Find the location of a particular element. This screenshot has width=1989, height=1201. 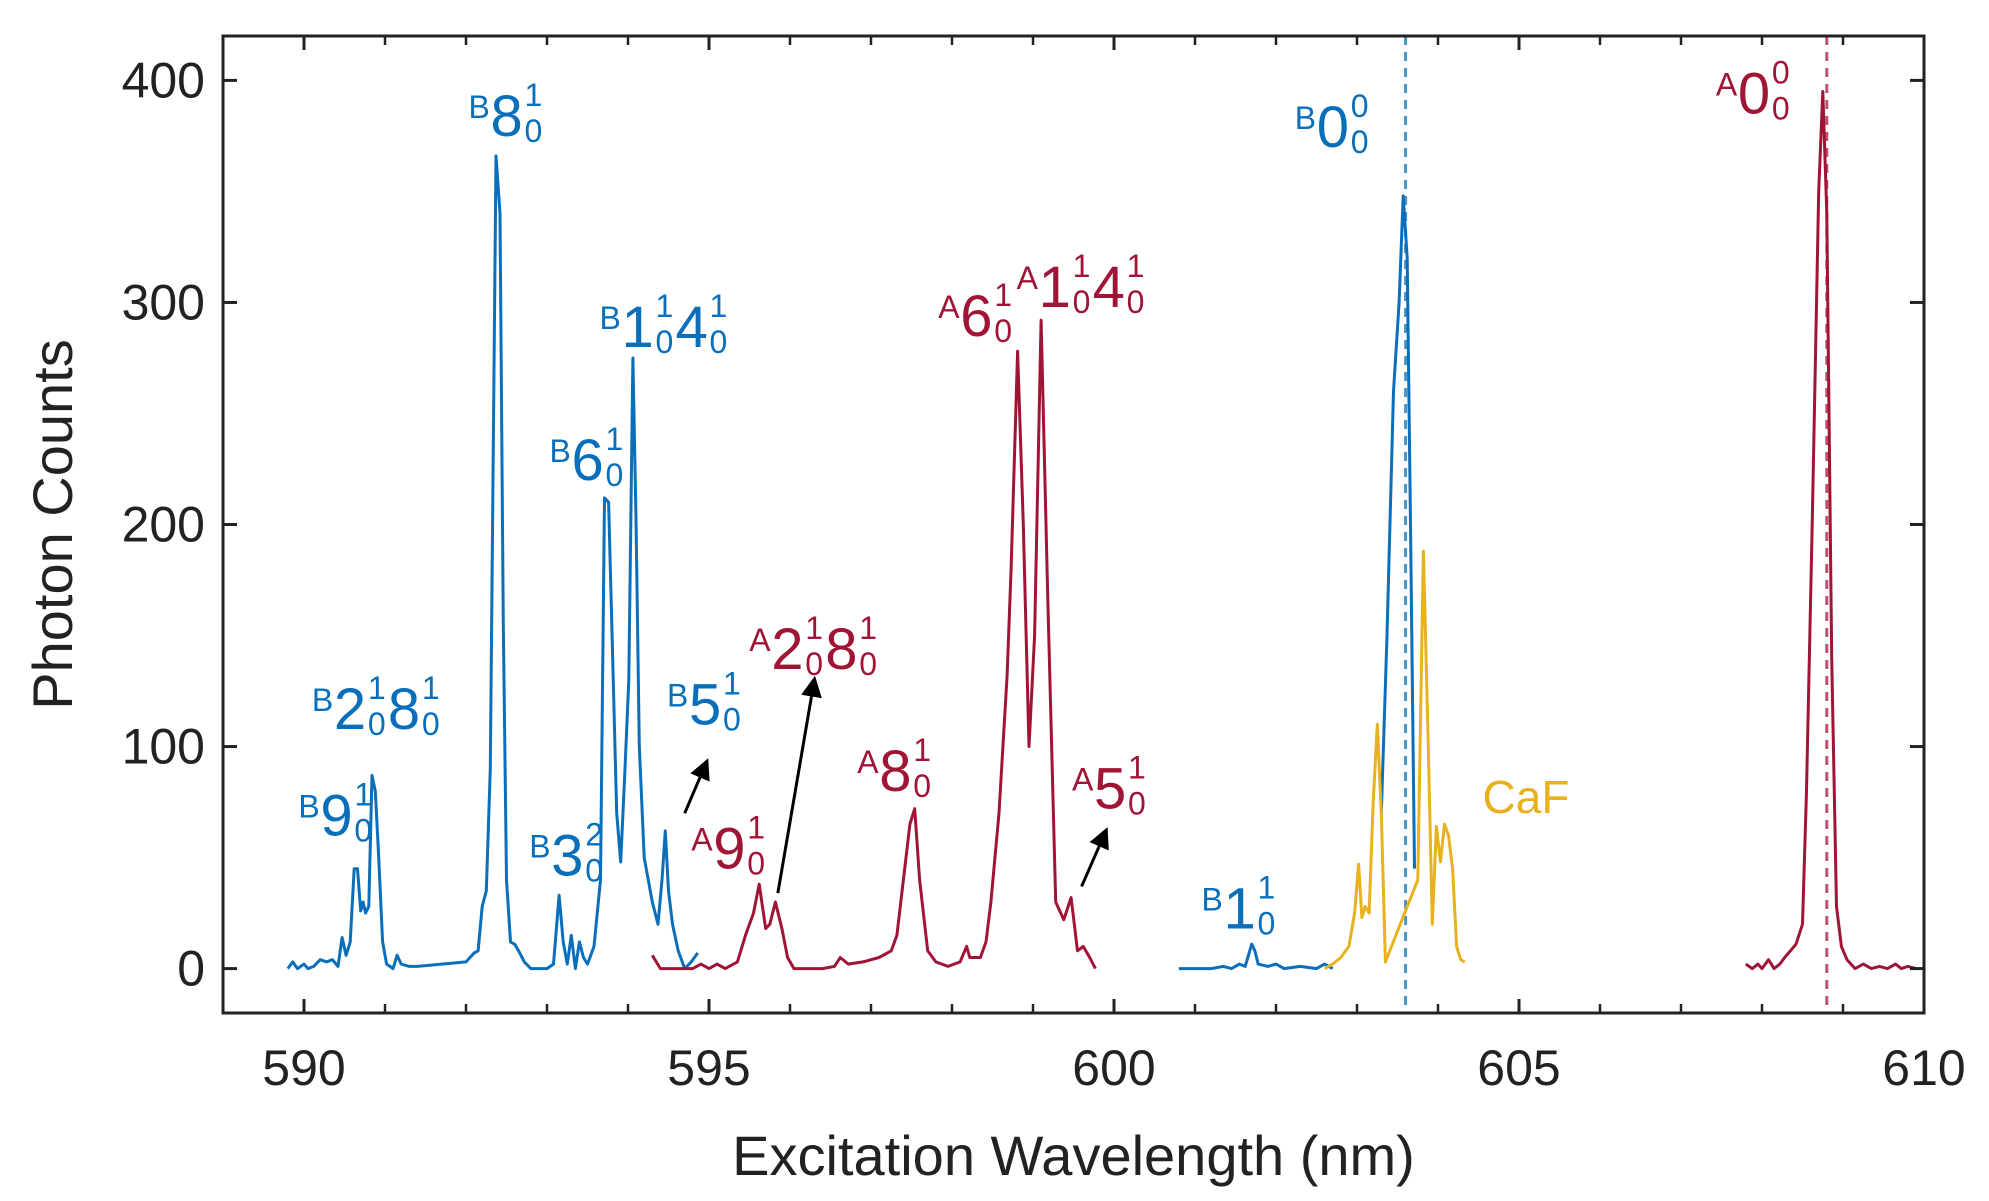

y-tick-label: 200 is located at coordinates (163, 525).